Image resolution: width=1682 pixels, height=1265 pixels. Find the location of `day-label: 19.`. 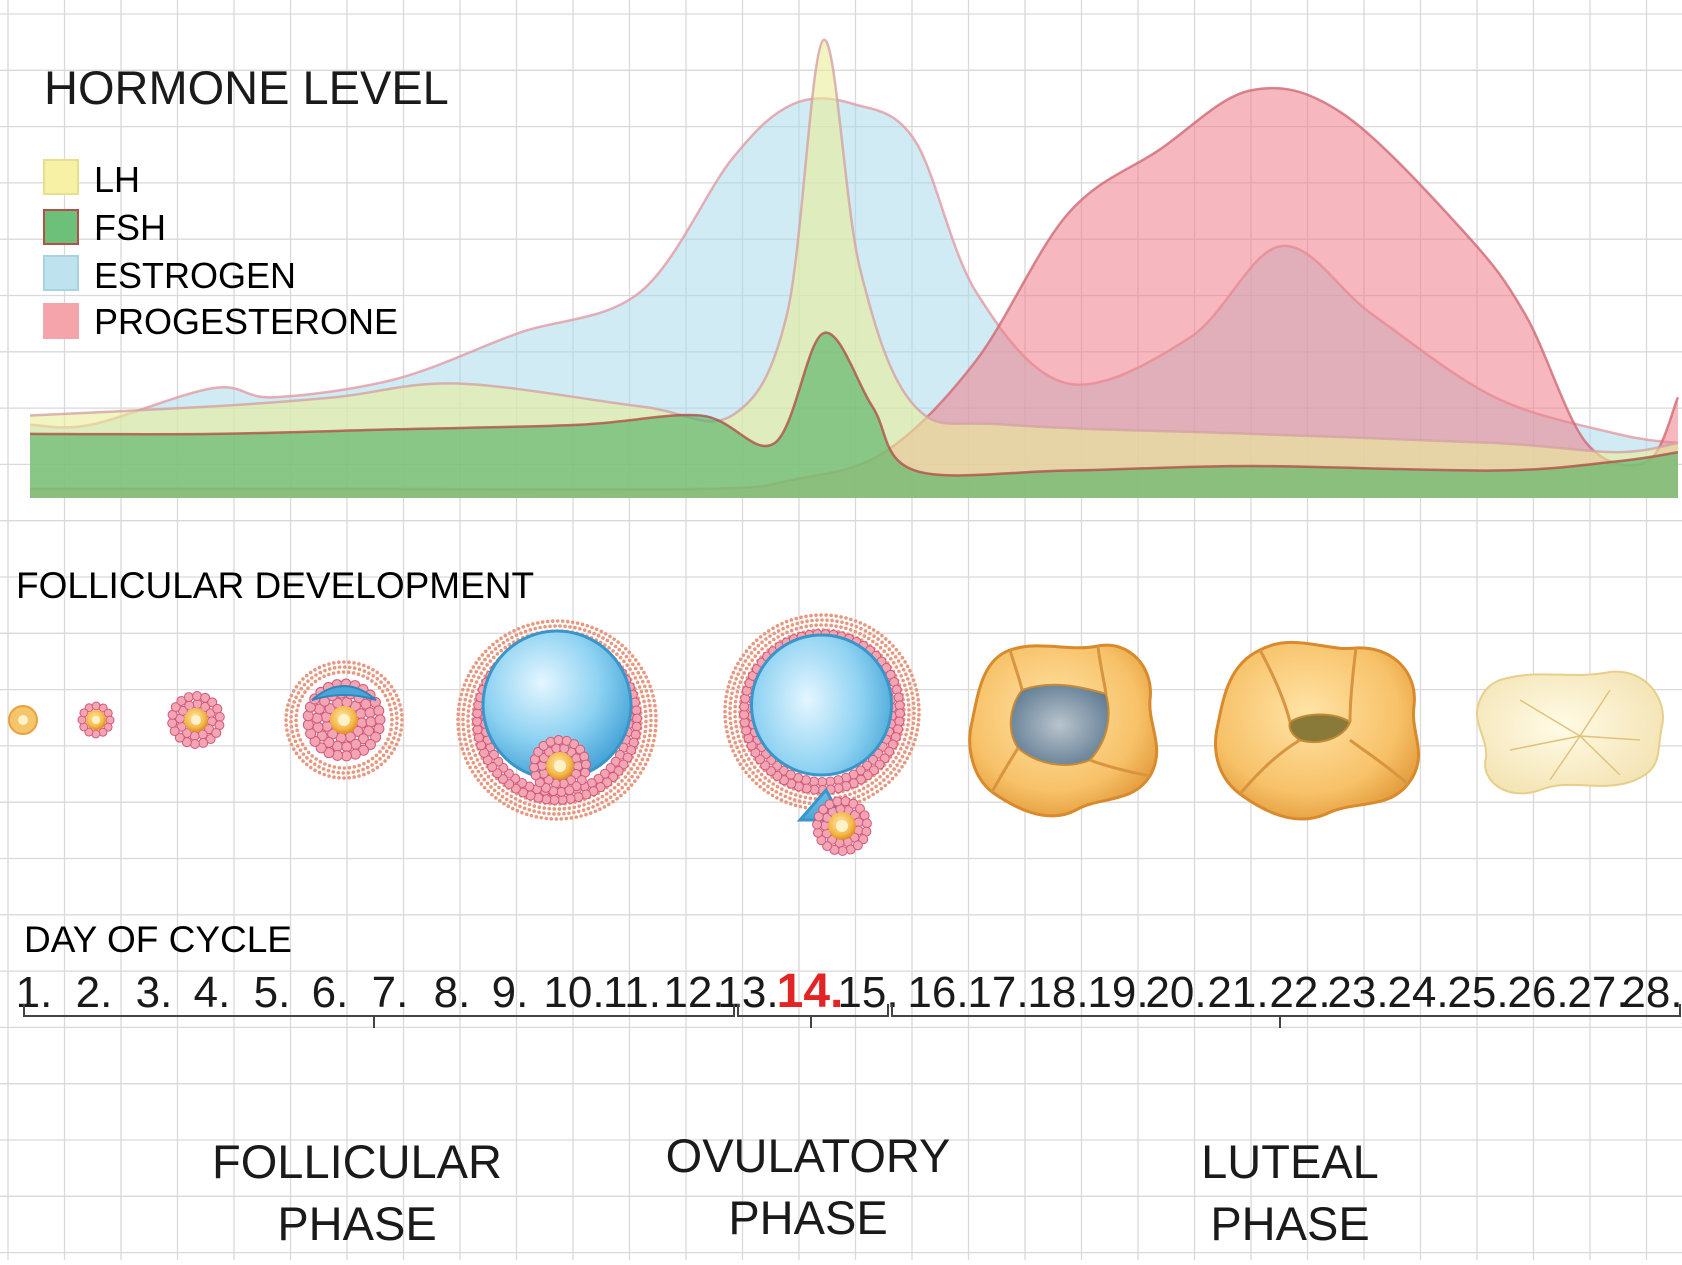

day-label: 19. is located at coordinates (1117, 992).